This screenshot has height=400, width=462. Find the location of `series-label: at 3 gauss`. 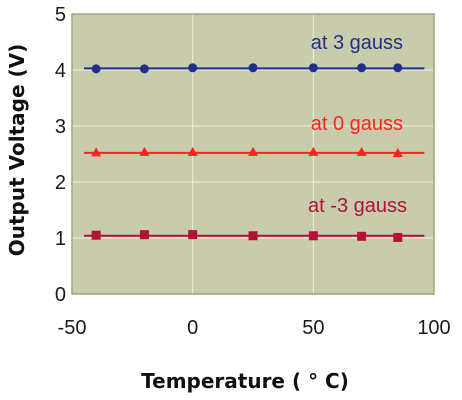

series-label: at 3 gauss is located at coordinates (357, 43).